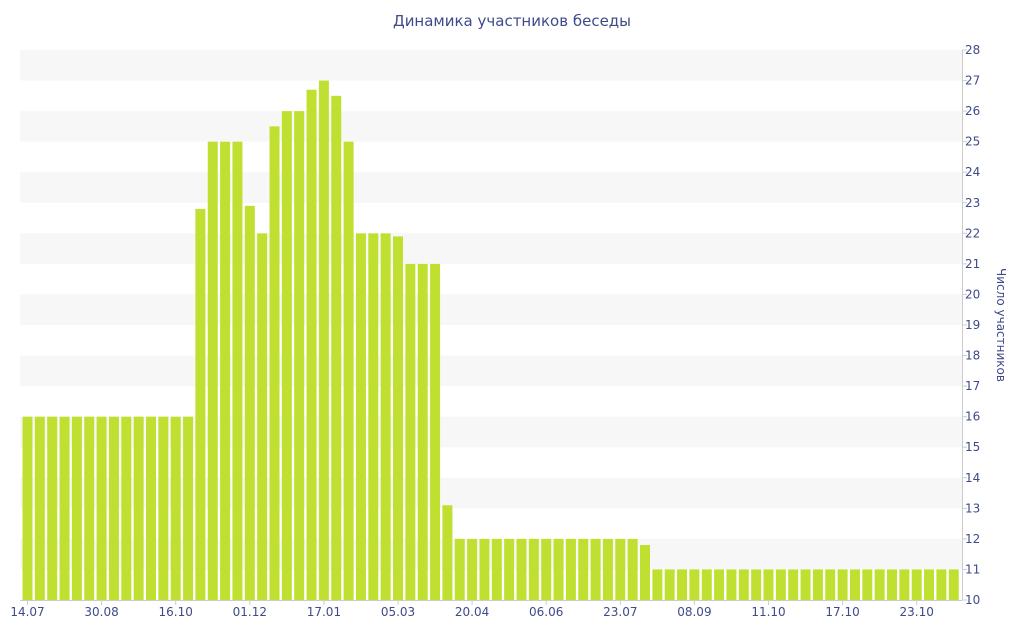 The image size is (1024, 640). What do you see at coordinates (324, 612) in the screenshot?
I see `x-tick-label: 17.01` at bounding box center [324, 612].